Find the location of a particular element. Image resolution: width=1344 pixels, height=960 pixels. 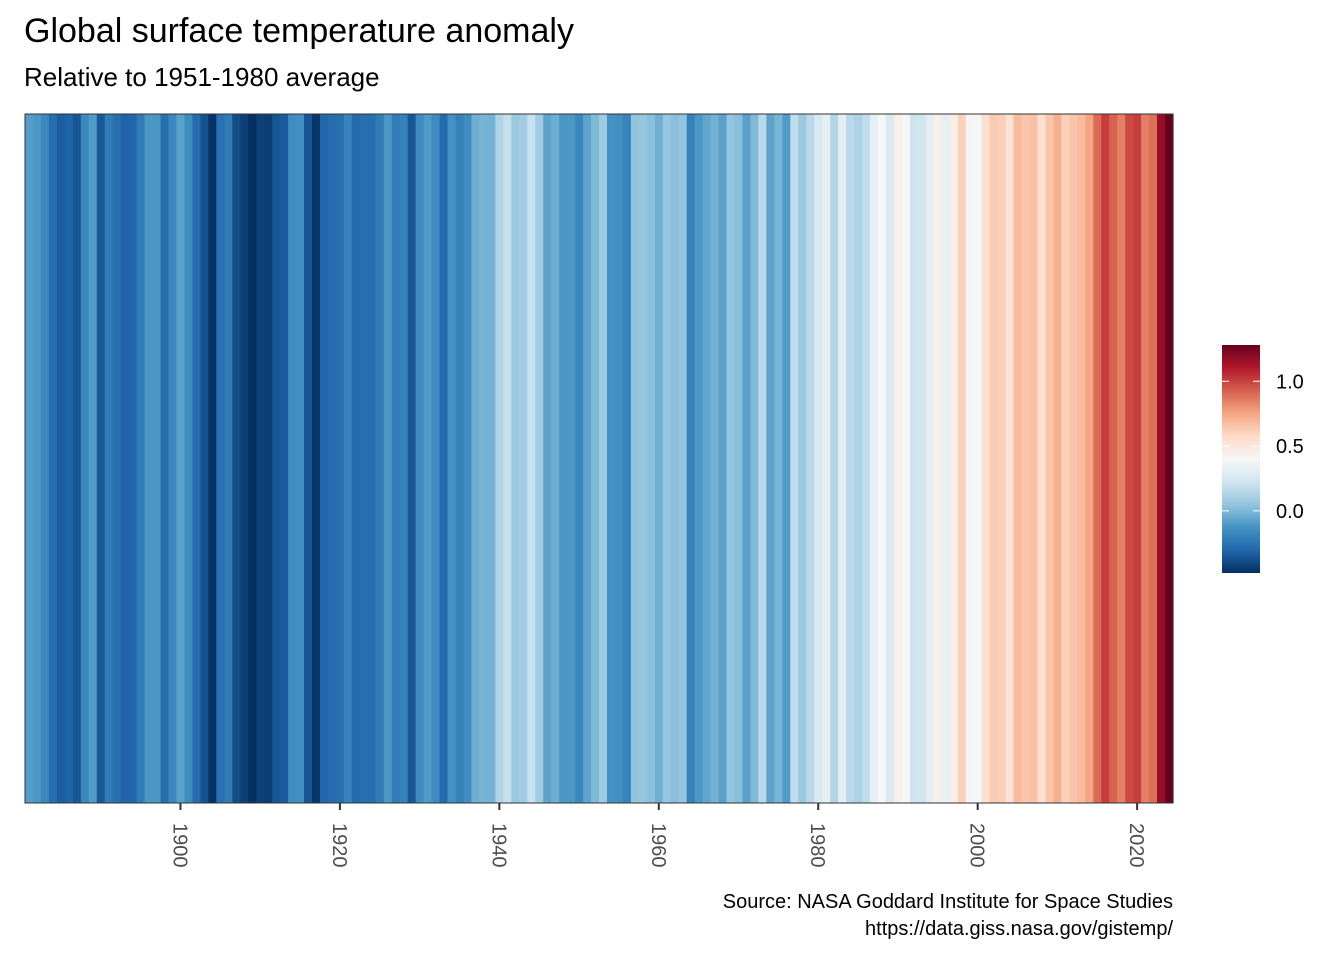

stripe-1966 is located at coordinates (707, 458).